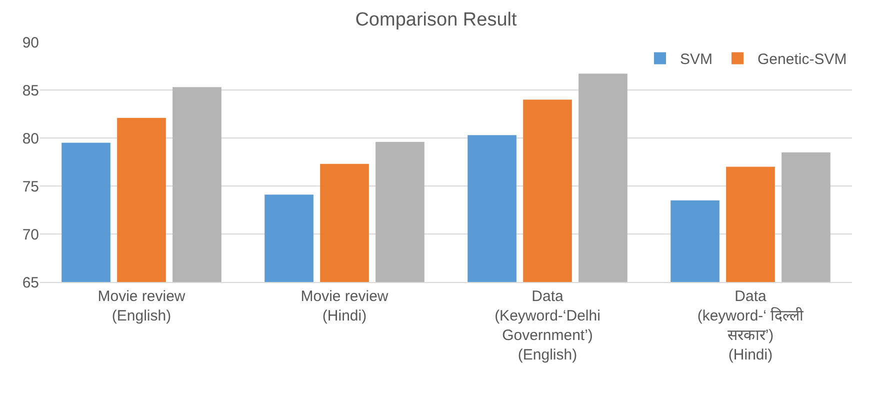 The width and height of the screenshot is (872, 410). I want to click on x-tick-label: Movie review (Hindi), so click(344, 306).